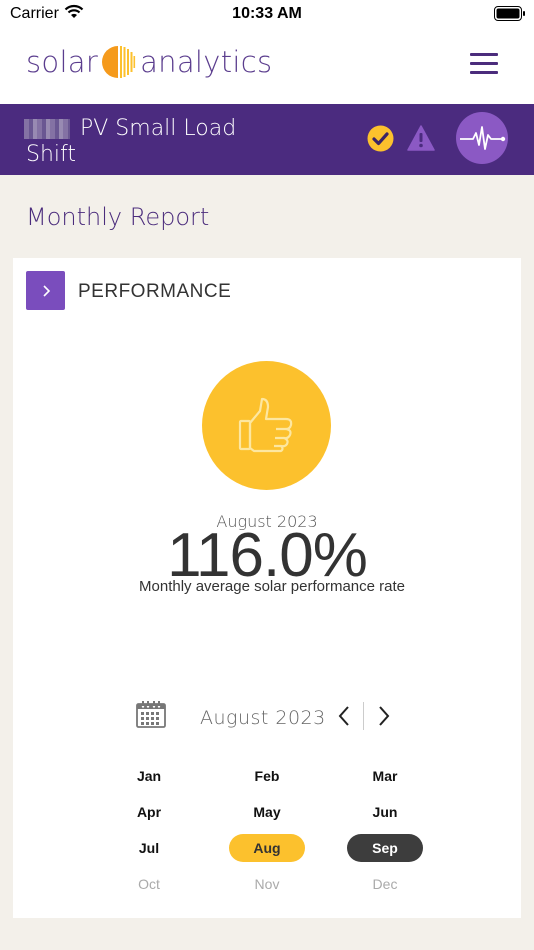  Describe the element at coordinates (155, 291) in the screenshot. I see `section-title: PERFORMANCE` at that location.